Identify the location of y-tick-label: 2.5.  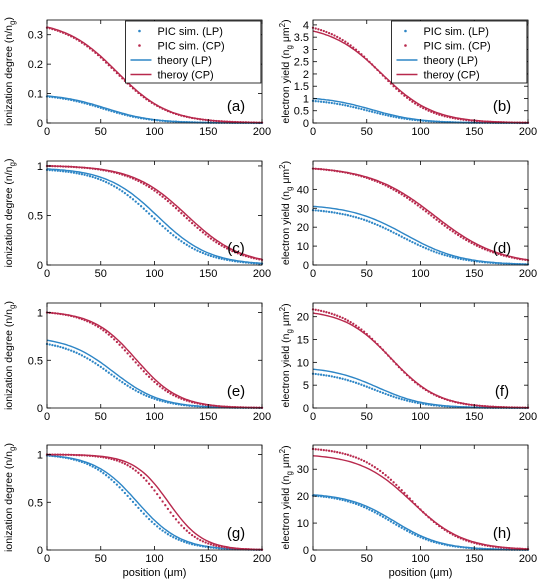
(301, 63).